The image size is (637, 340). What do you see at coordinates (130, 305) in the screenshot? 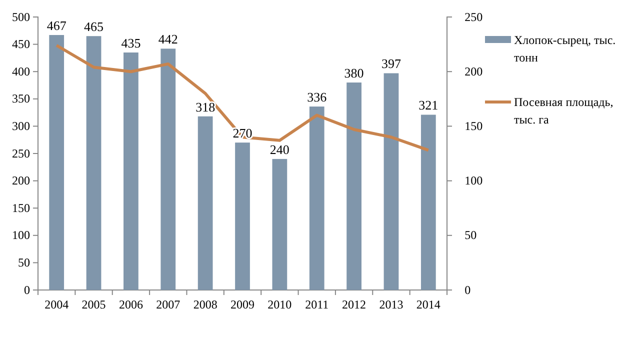
I see `x-tick-label: 2006` at bounding box center [130, 305].